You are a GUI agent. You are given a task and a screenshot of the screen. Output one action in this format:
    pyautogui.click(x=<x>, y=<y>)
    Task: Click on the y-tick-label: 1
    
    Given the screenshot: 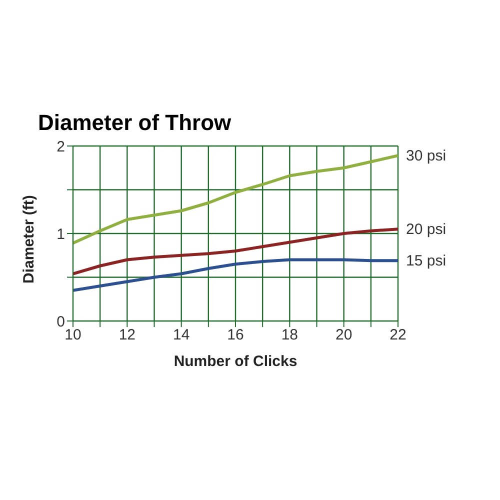 What is the action you would take?
    pyautogui.click(x=60, y=234)
    